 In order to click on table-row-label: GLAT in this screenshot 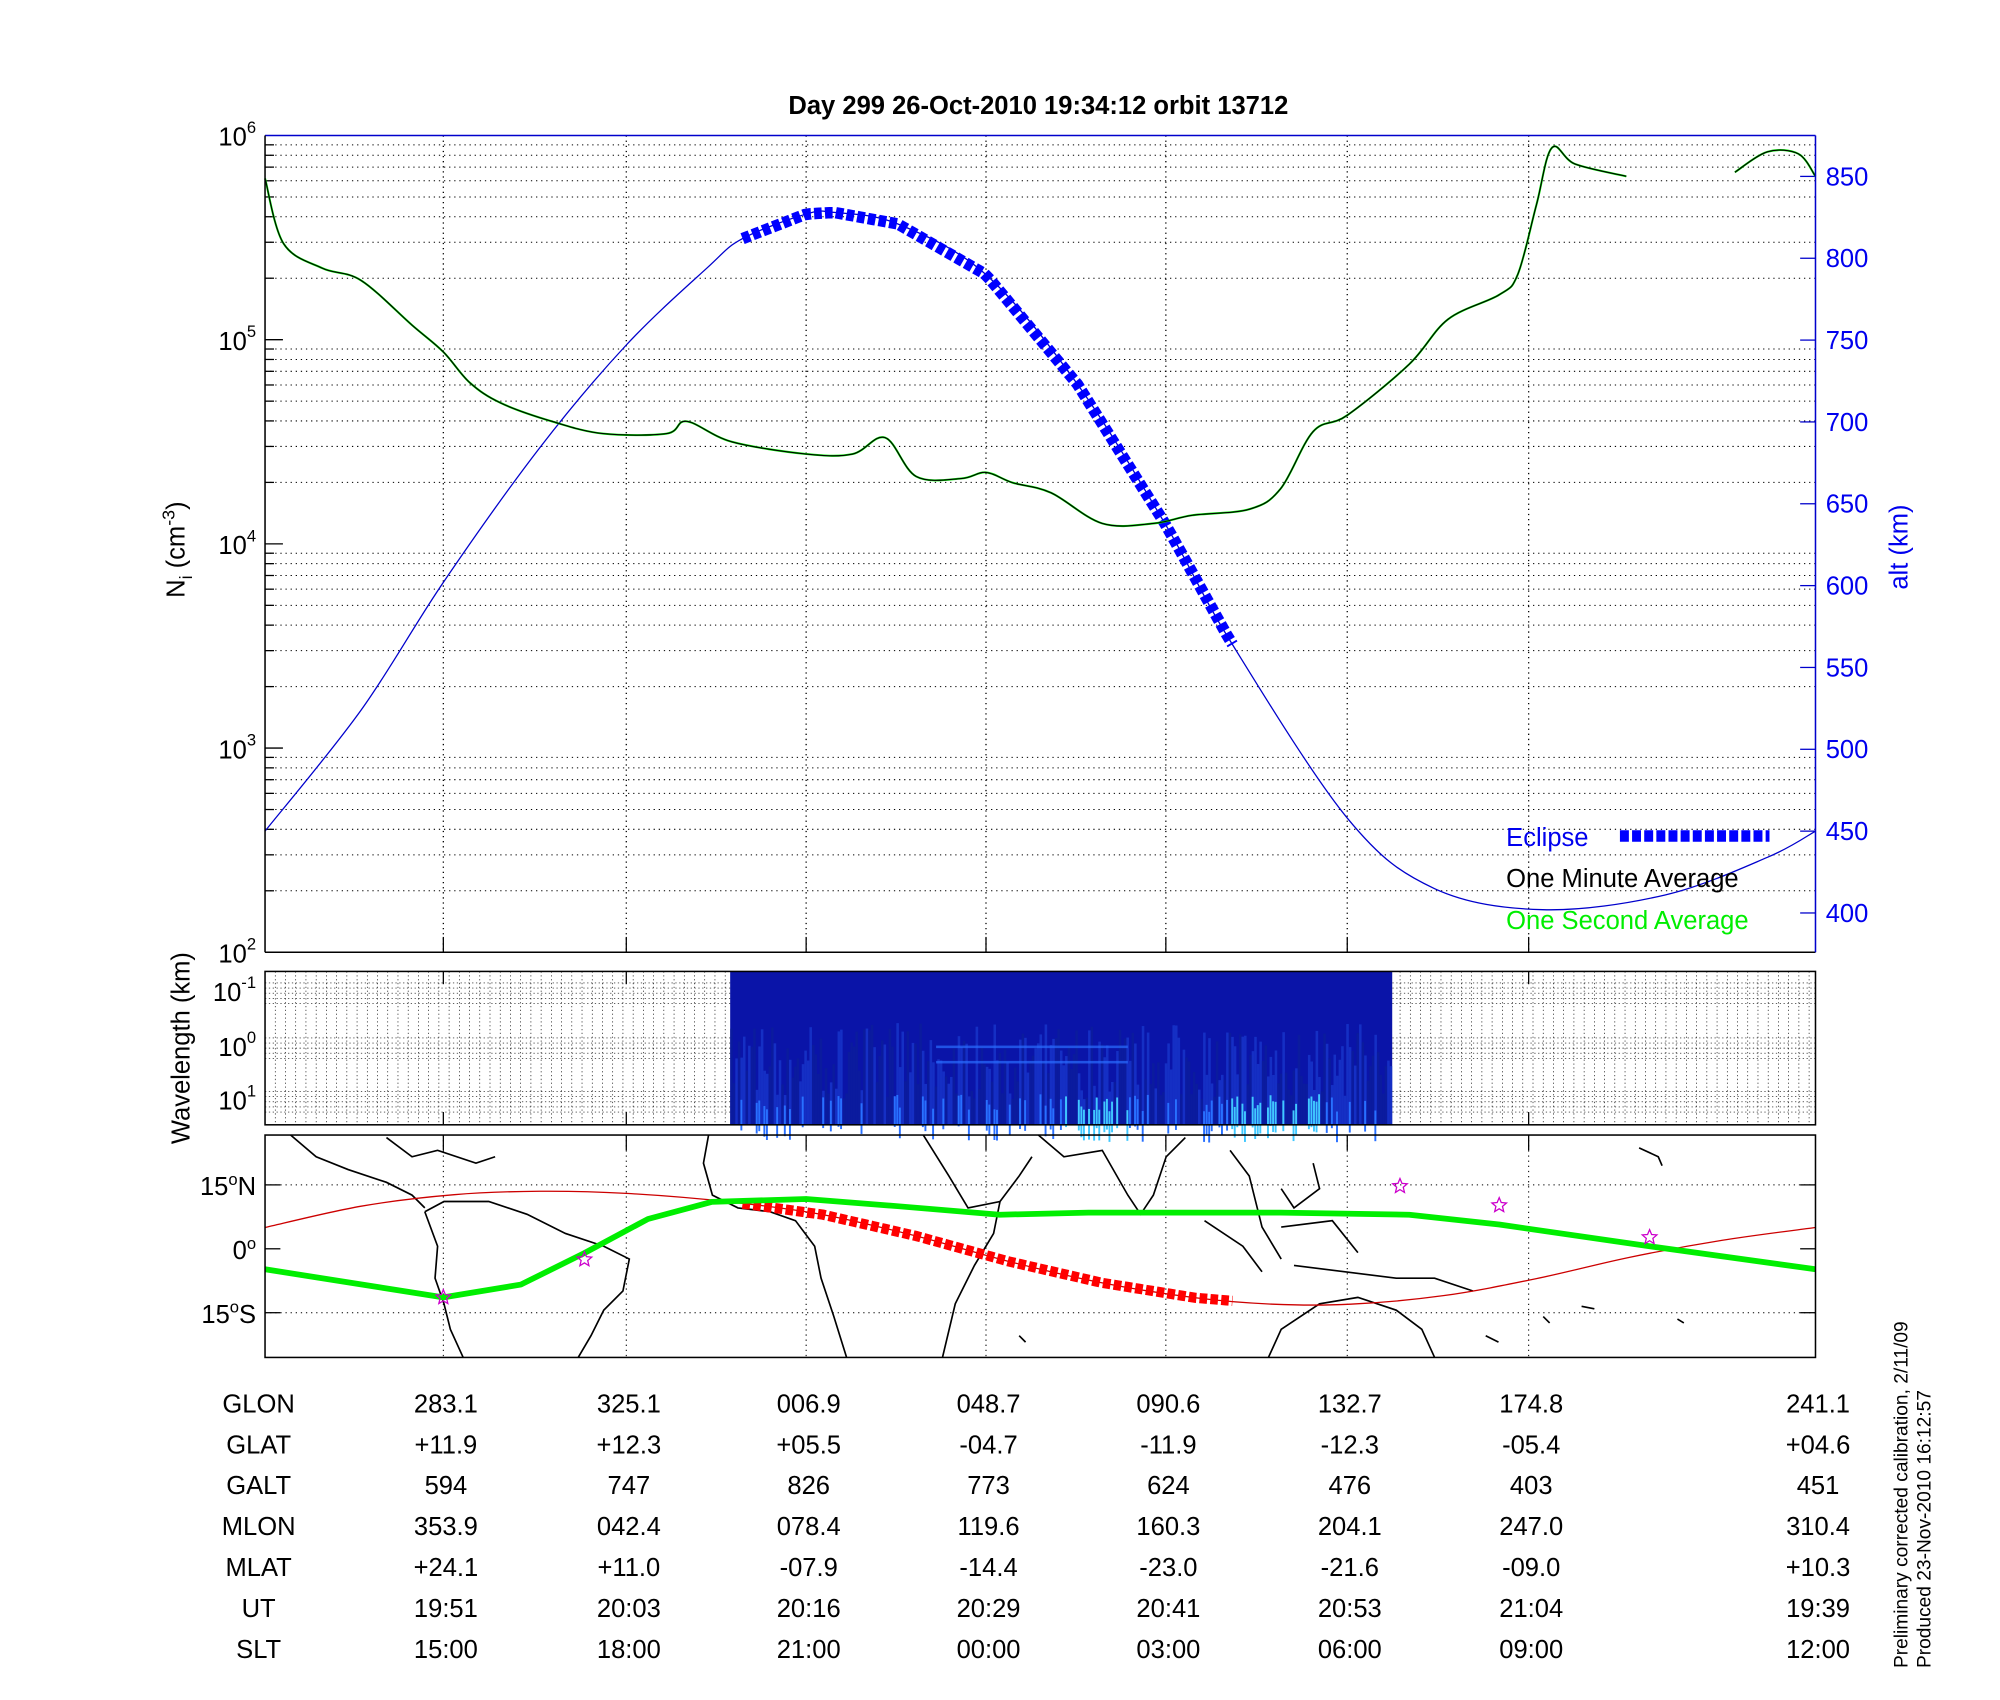, I will do `click(258, 1445)`.